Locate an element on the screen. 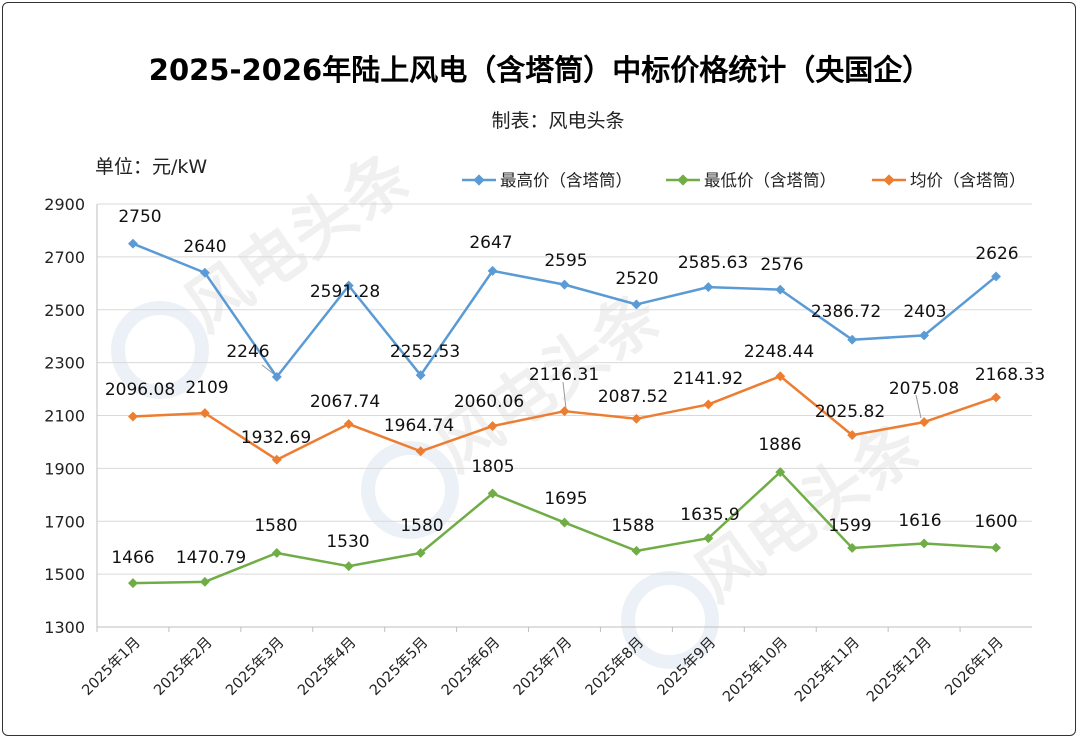 The image size is (1080, 740). data-label-2: 2096.08 is located at coordinates (140, 390).